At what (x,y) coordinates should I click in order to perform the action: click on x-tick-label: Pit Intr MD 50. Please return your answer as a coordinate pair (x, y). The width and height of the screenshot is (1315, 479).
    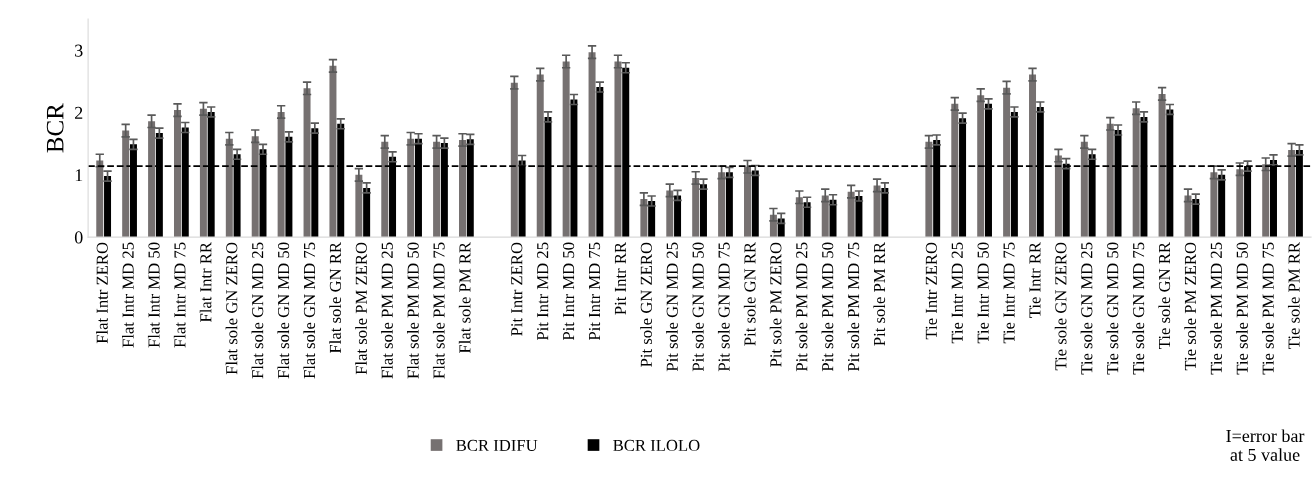
    Looking at the image, I should click on (568, 291).